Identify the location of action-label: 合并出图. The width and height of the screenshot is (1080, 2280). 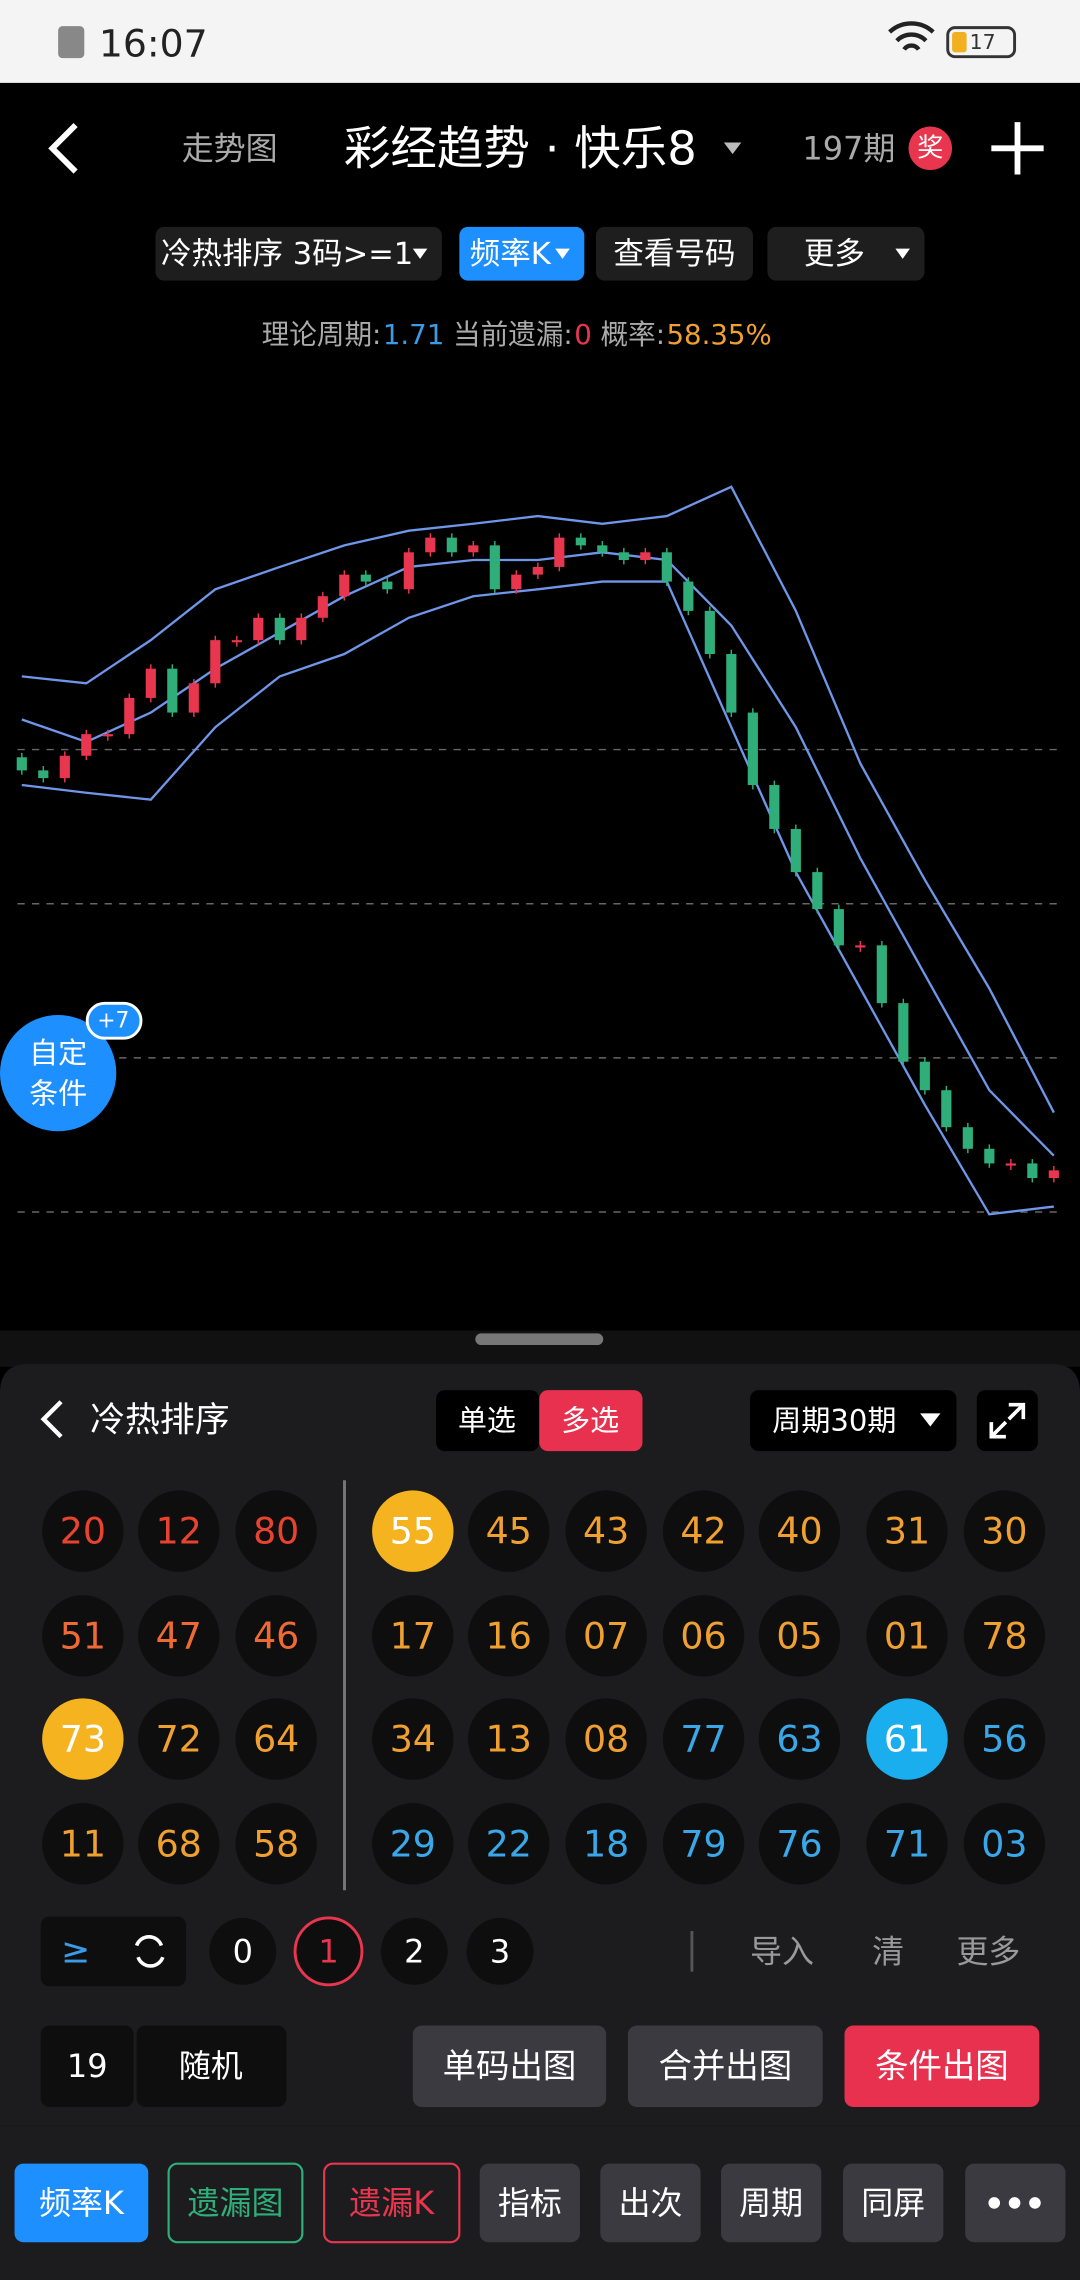
(725, 2066).